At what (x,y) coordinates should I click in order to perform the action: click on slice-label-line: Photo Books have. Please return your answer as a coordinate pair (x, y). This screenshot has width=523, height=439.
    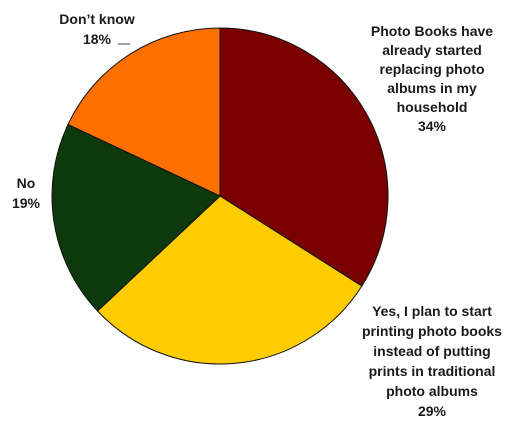
    Looking at the image, I should click on (432, 31).